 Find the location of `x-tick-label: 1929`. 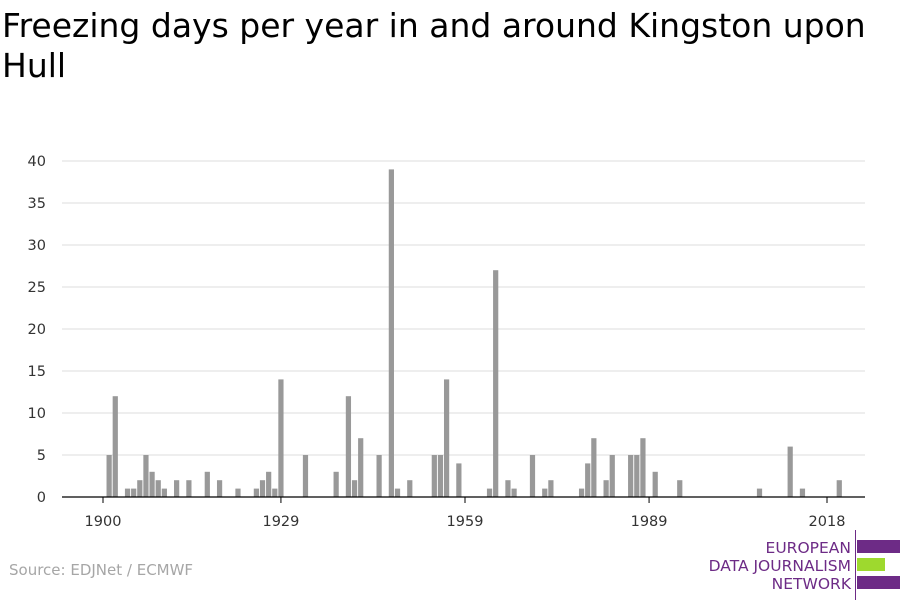

x-tick-label: 1929 is located at coordinates (280, 522).